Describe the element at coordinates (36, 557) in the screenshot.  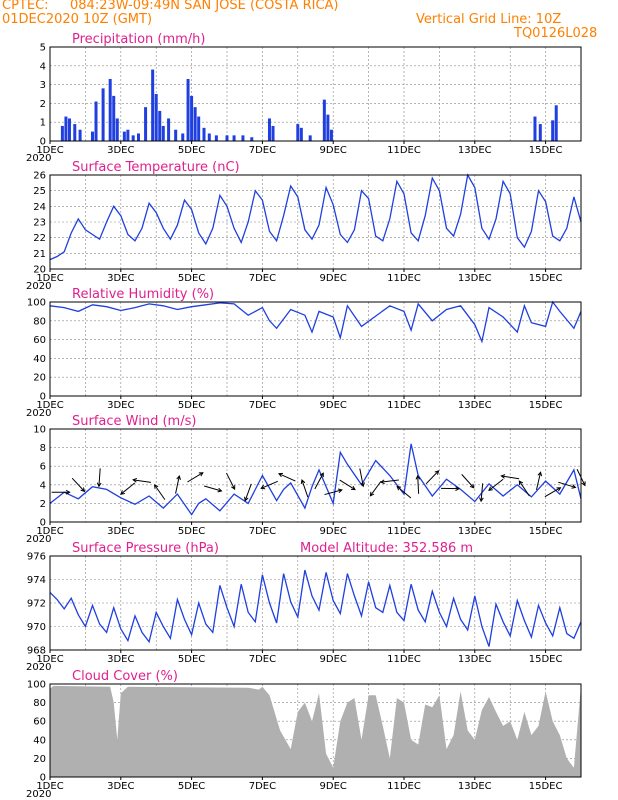
I see `pres-ytick-label: 976` at that location.